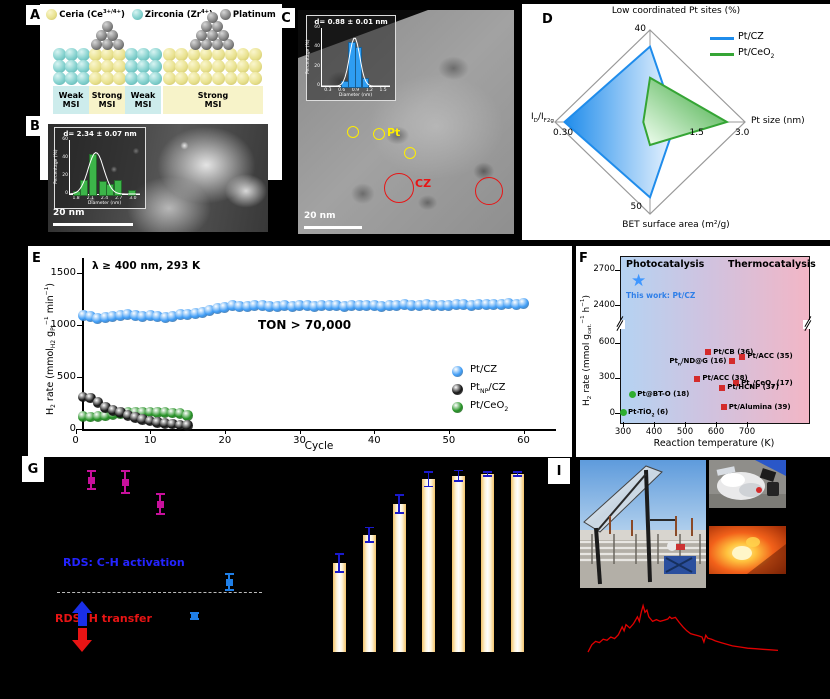 This screenshot has width=830, height=699. Describe the element at coordinates (753, 387) in the screenshot. I see `f-point-label: Pt/HCNP (37)` at that location.